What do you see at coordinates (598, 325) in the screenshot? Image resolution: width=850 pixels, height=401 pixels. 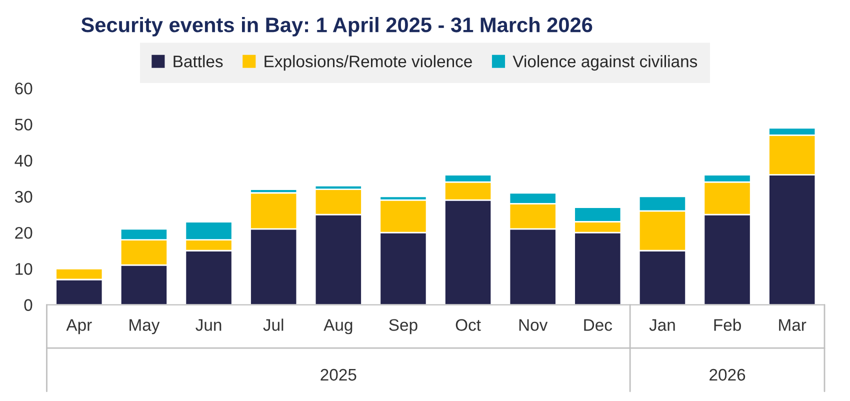 I see `x-tick-label: Dec` at bounding box center [598, 325].